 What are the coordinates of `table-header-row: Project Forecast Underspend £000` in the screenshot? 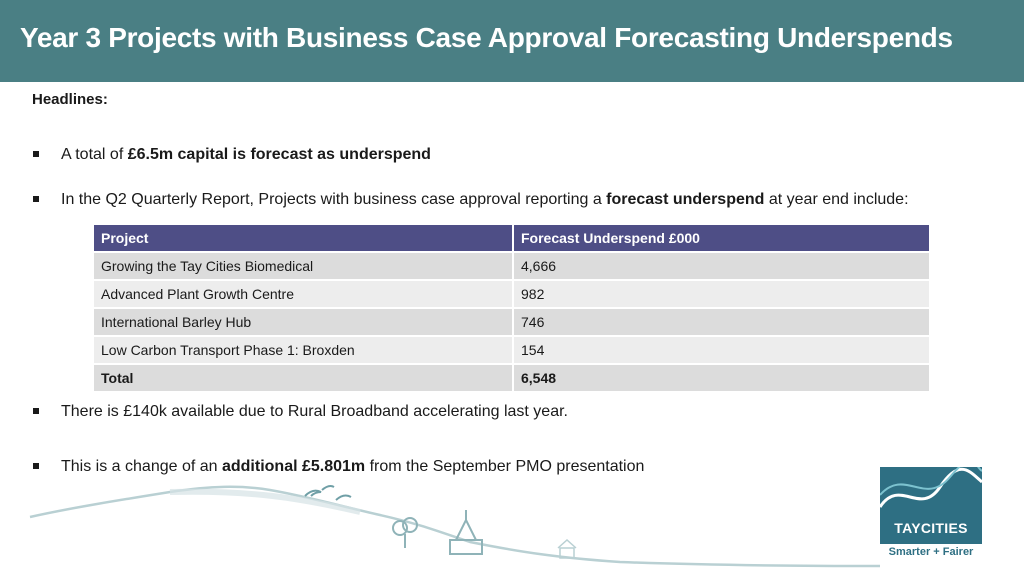 It's located at (512, 239).